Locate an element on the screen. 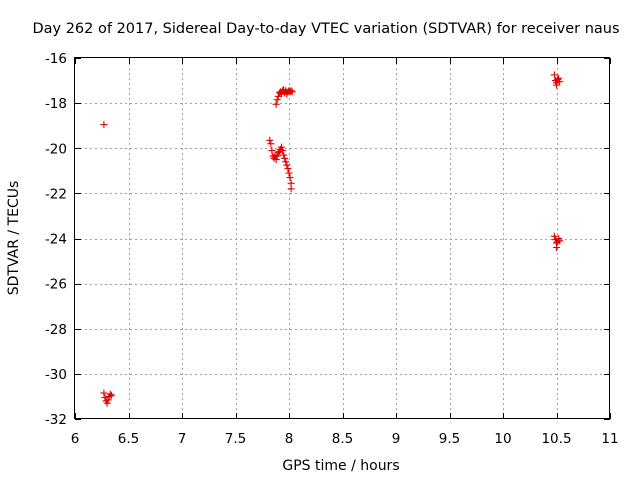  y-tick-label: -16 is located at coordinates (56, 59).